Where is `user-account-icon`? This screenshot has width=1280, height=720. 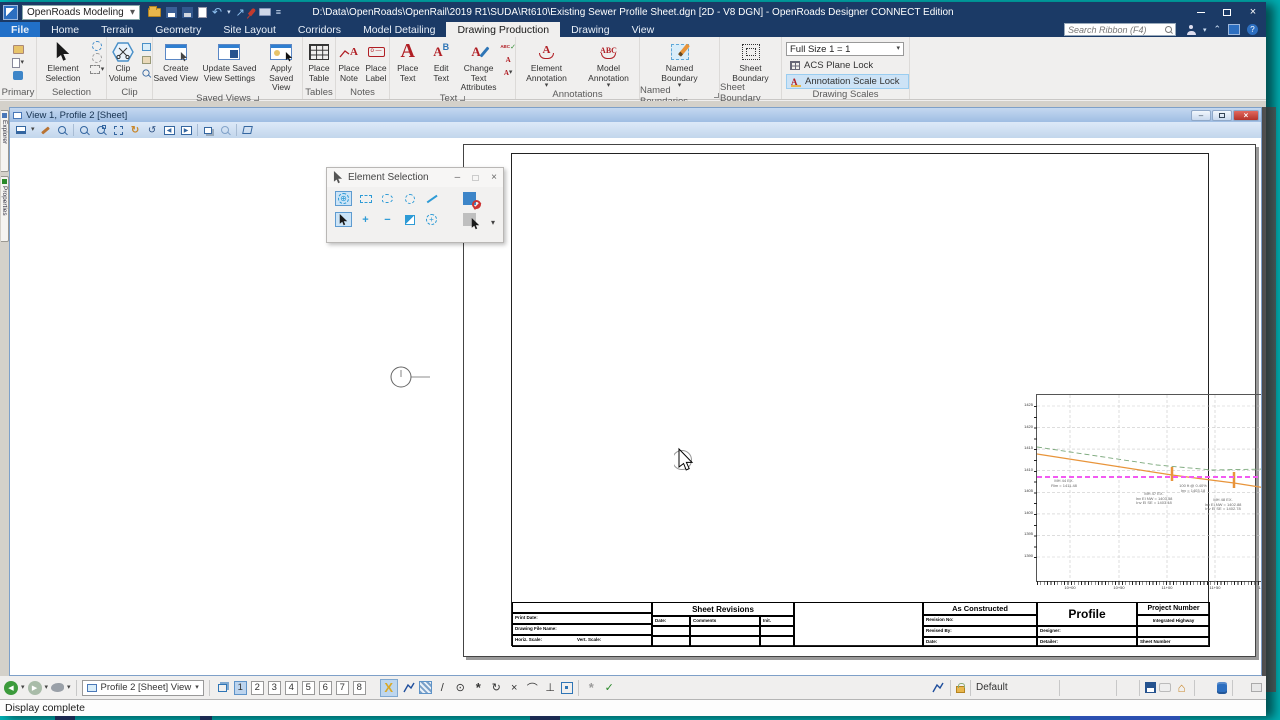 user-account-icon is located at coordinates (1191, 29).